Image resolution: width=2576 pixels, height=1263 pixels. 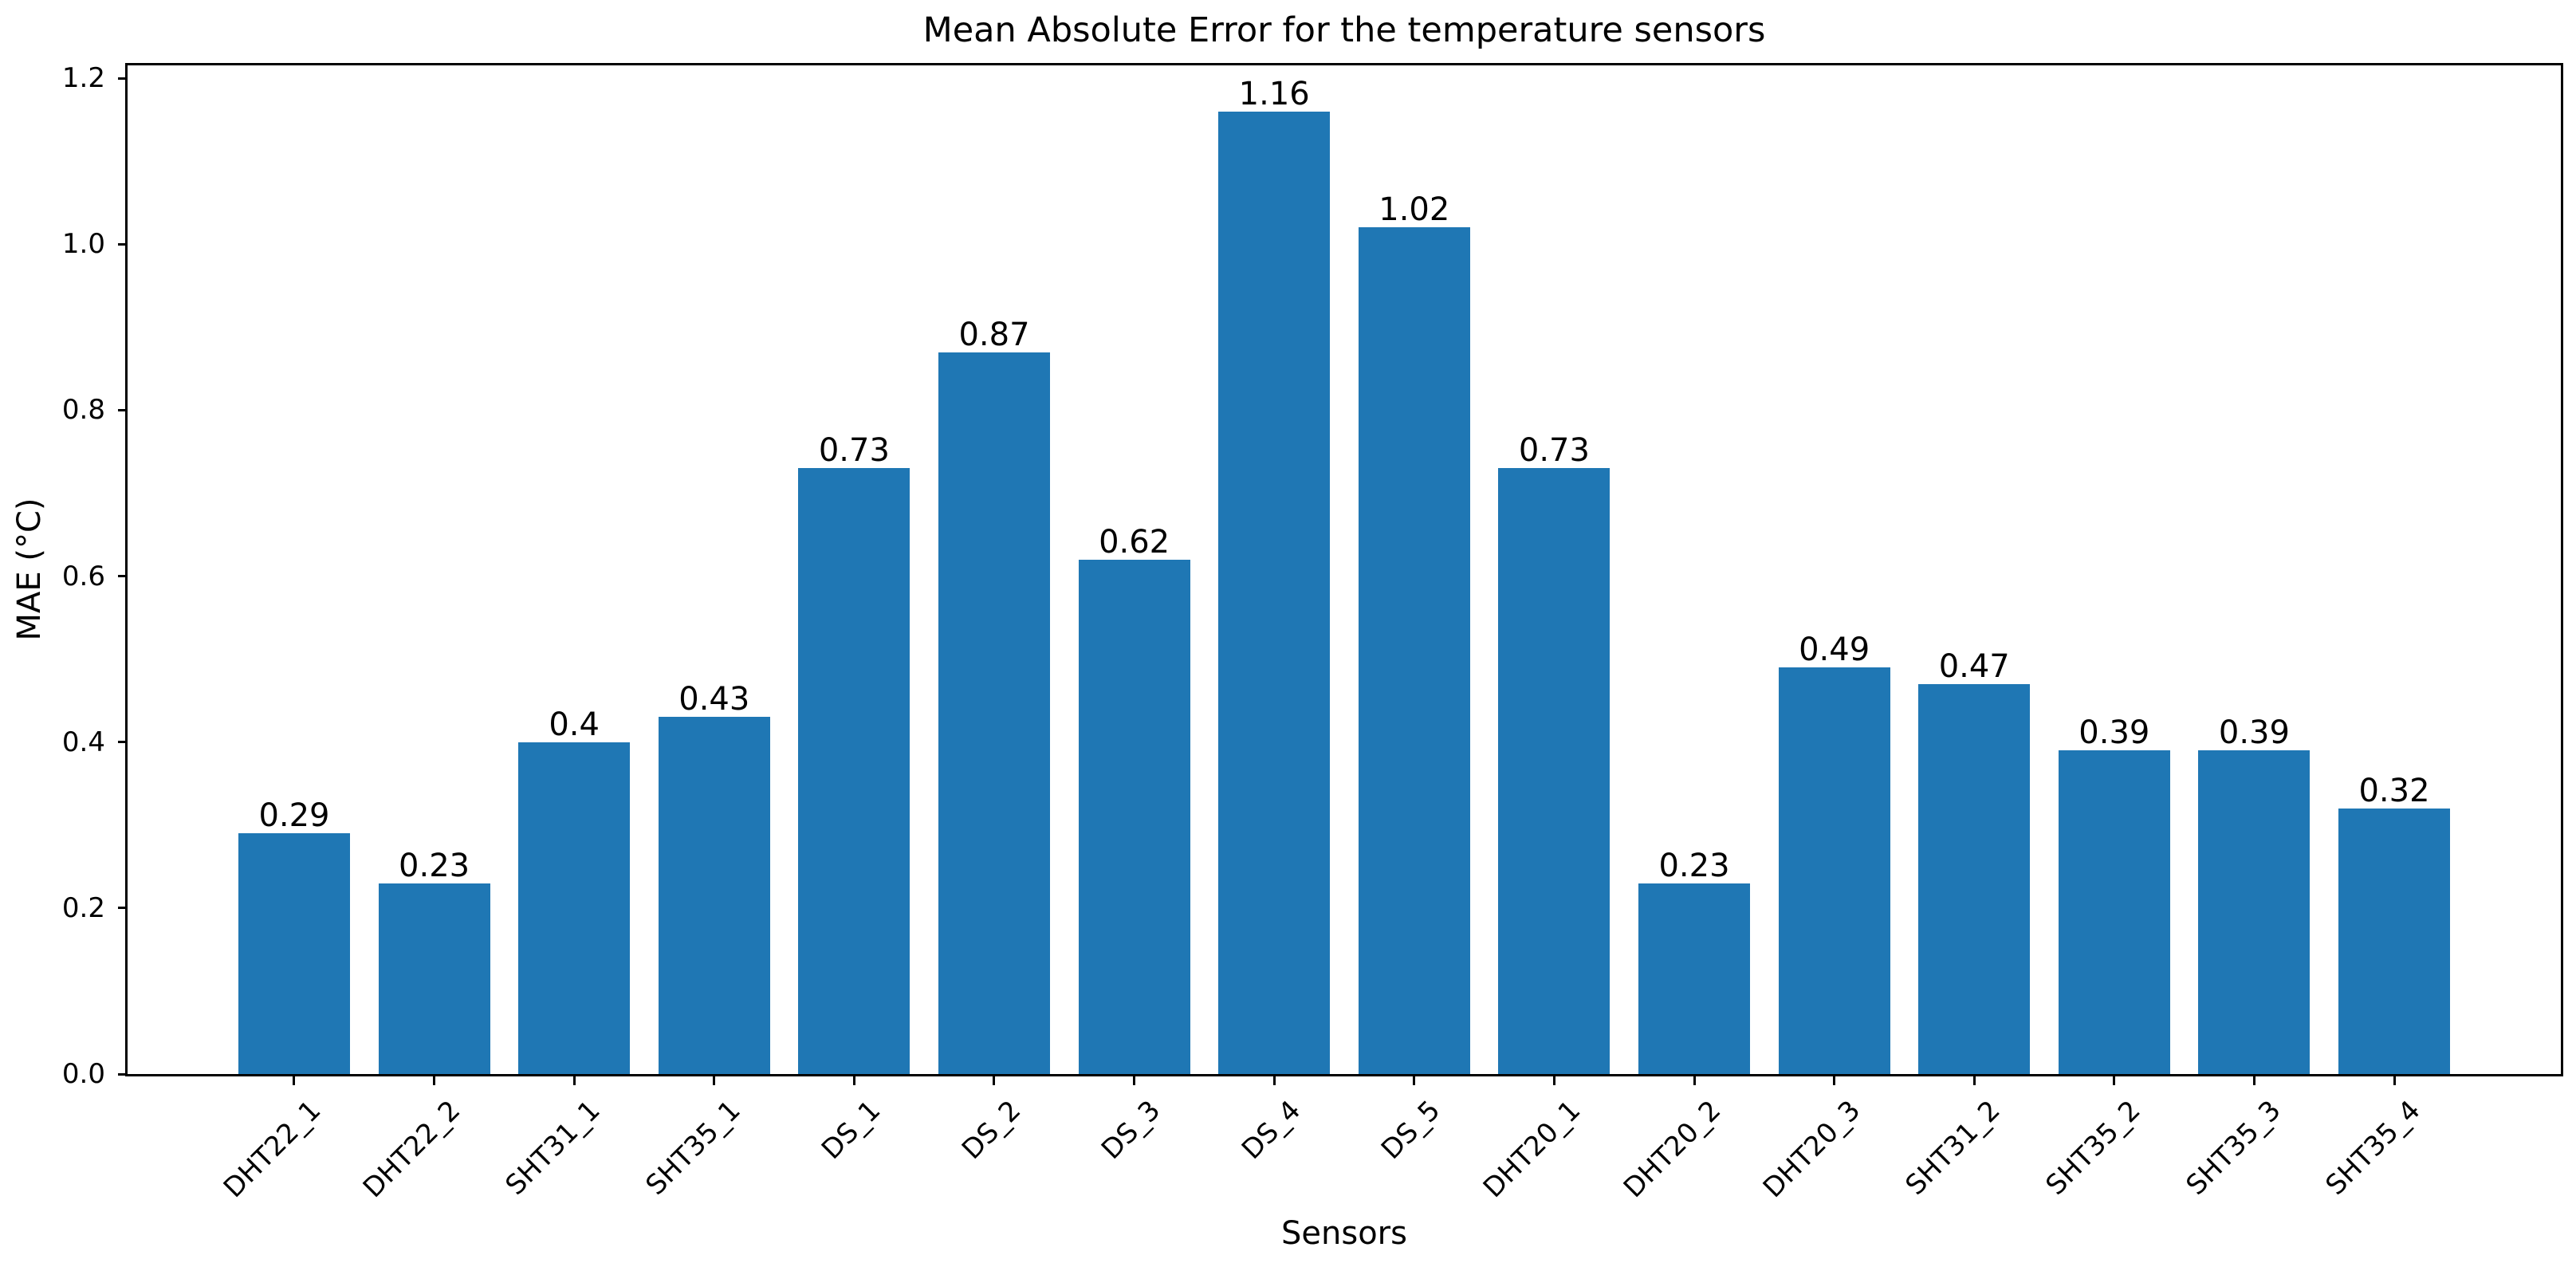 I want to click on x-tick-label: DHT20_1, so click(x=1532, y=1149).